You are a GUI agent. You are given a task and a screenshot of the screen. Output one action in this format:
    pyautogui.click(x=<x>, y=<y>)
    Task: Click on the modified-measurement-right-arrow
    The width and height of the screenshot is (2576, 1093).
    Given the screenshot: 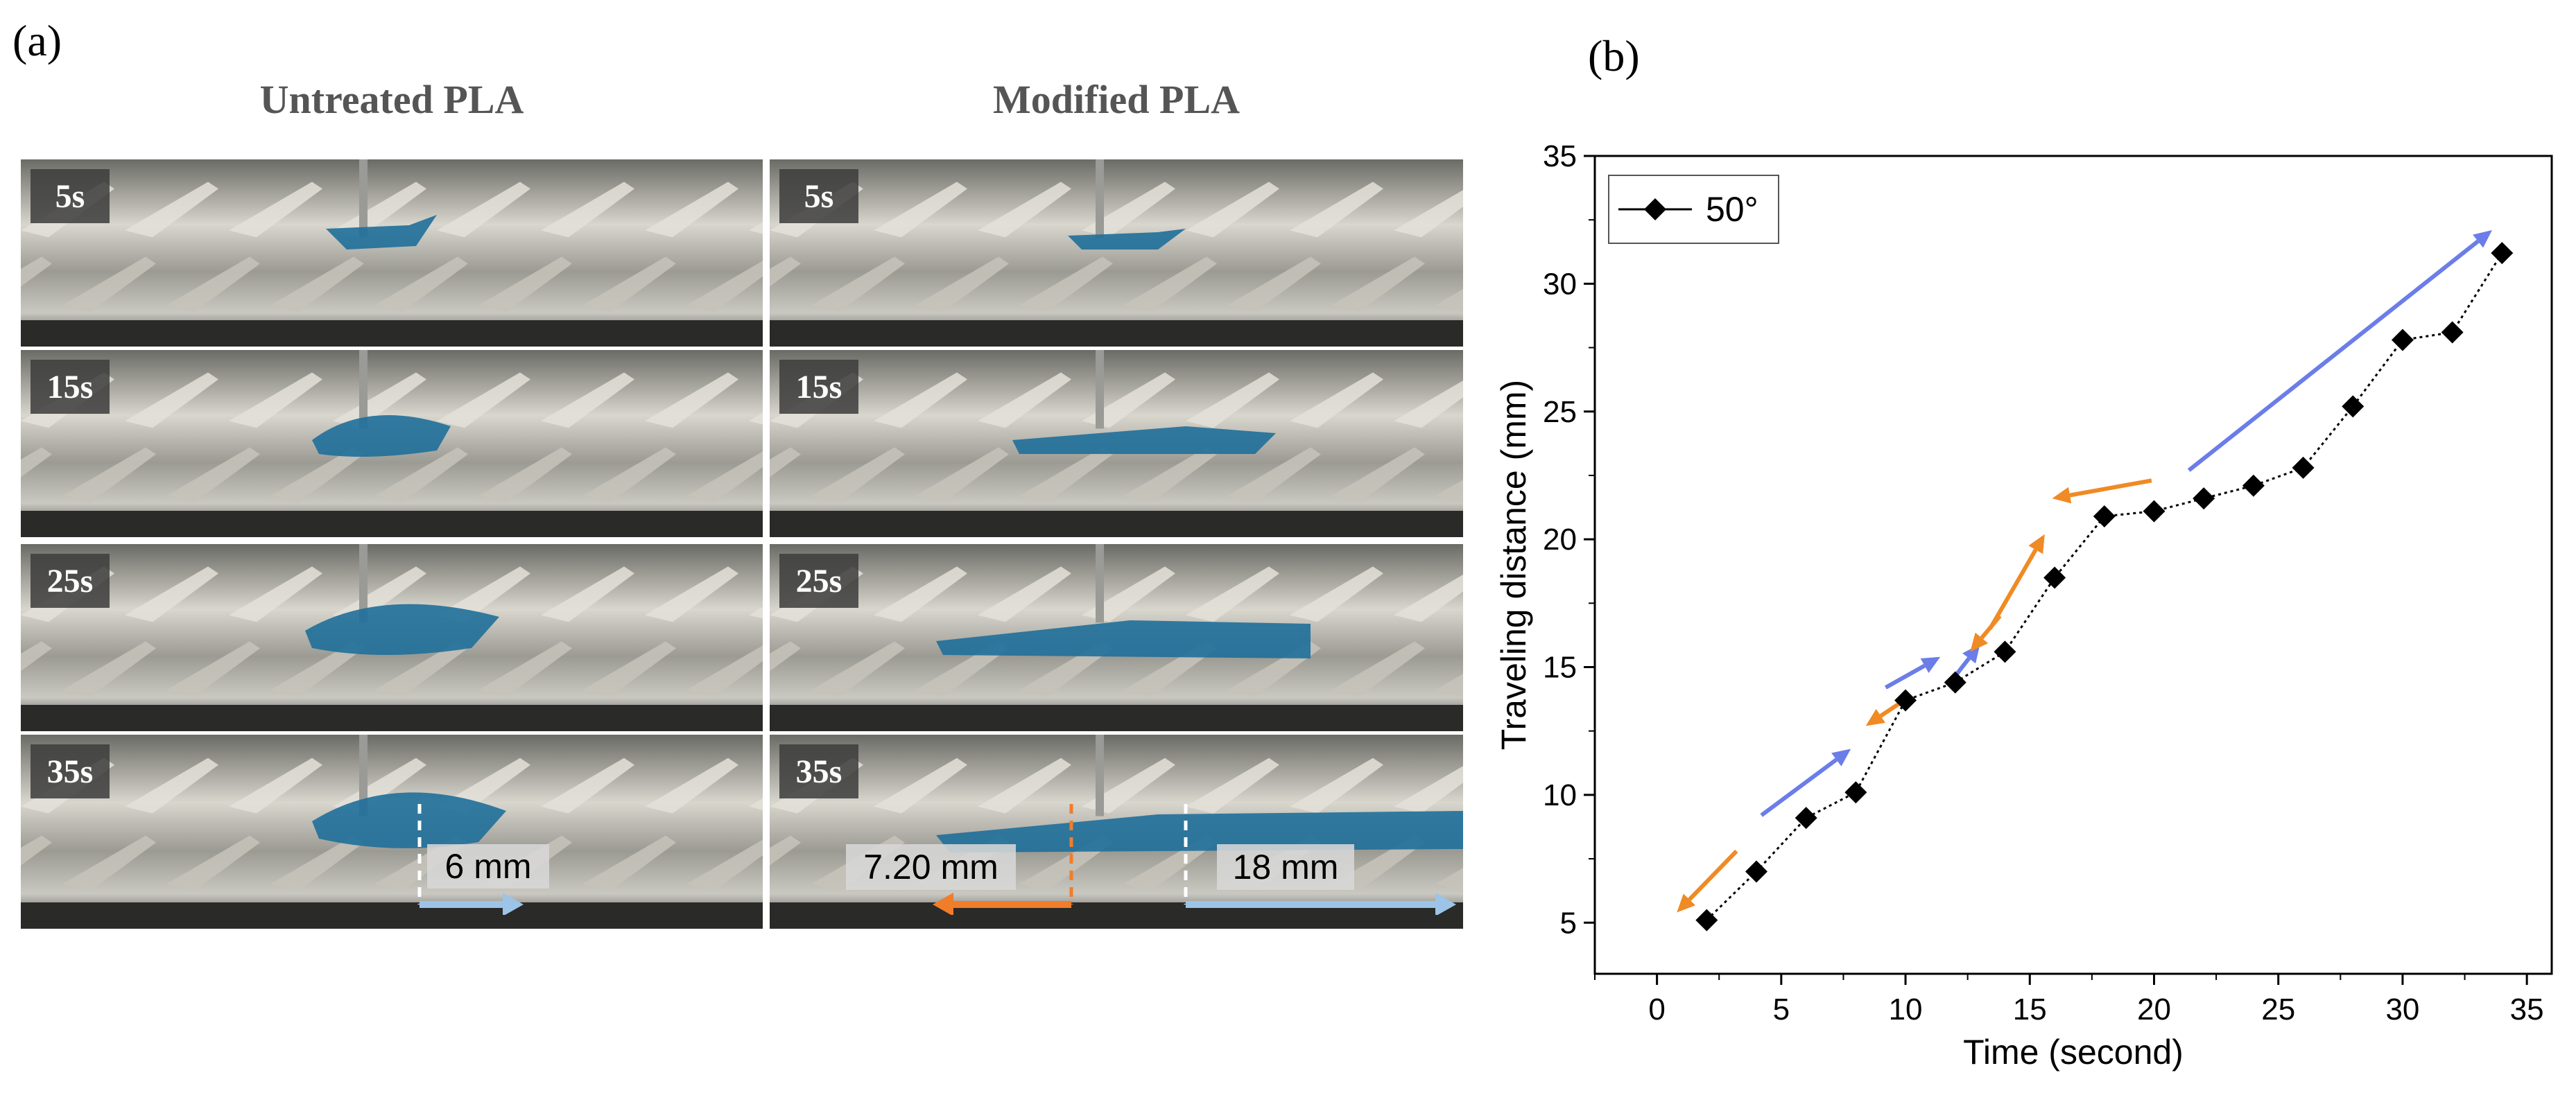 What is the action you would take?
    pyautogui.click(x=1320, y=860)
    